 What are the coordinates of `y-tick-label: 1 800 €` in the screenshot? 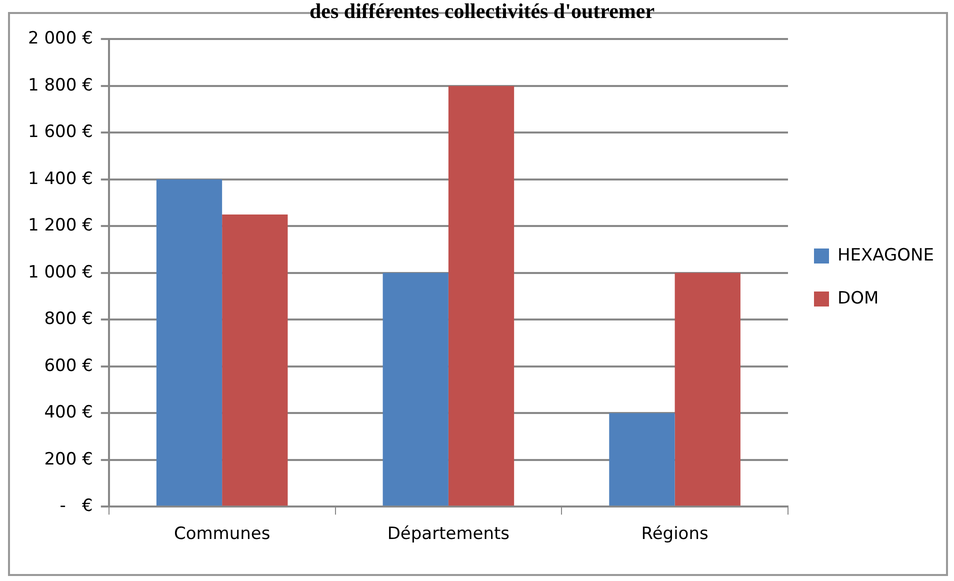 It's located at (60, 85).